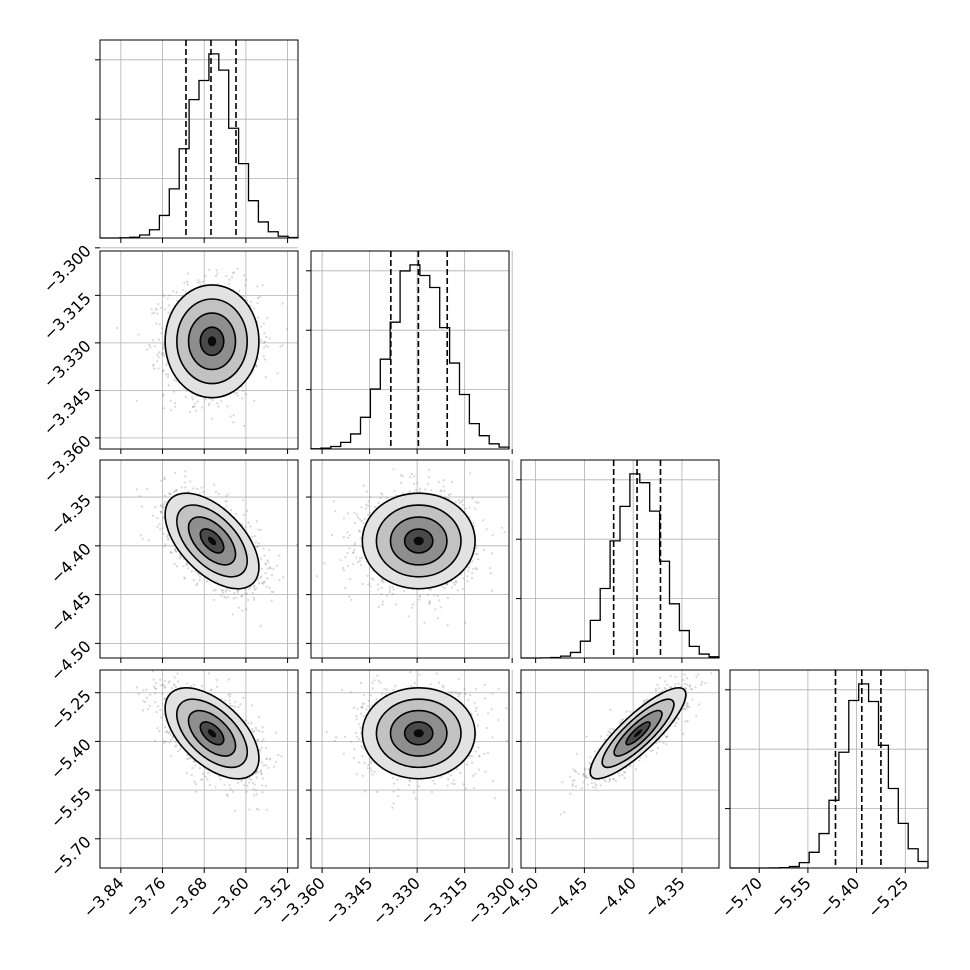 The width and height of the screenshot is (970, 970). Describe the element at coordinates (791, 897) in the screenshot. I see `x-tick-label: −5.55` at that location.